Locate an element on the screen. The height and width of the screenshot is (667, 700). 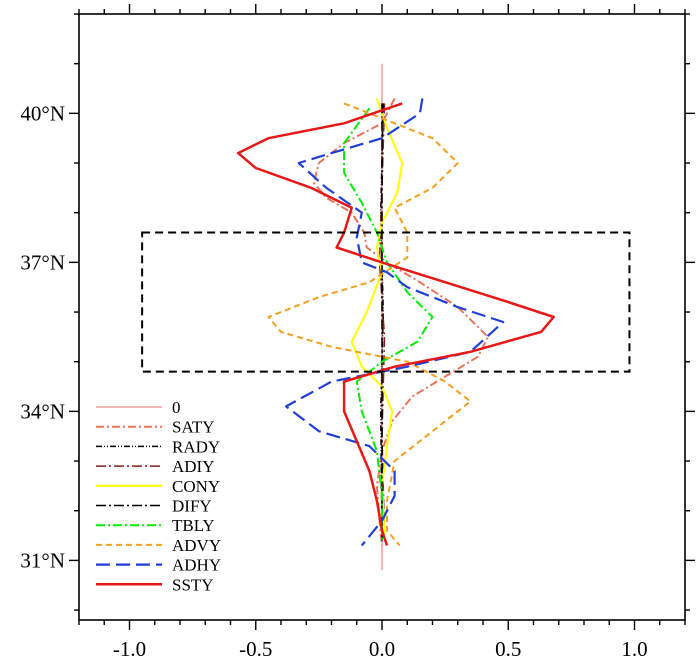
legend-label-adiy: ADIY is located at coordinates (193, 466).